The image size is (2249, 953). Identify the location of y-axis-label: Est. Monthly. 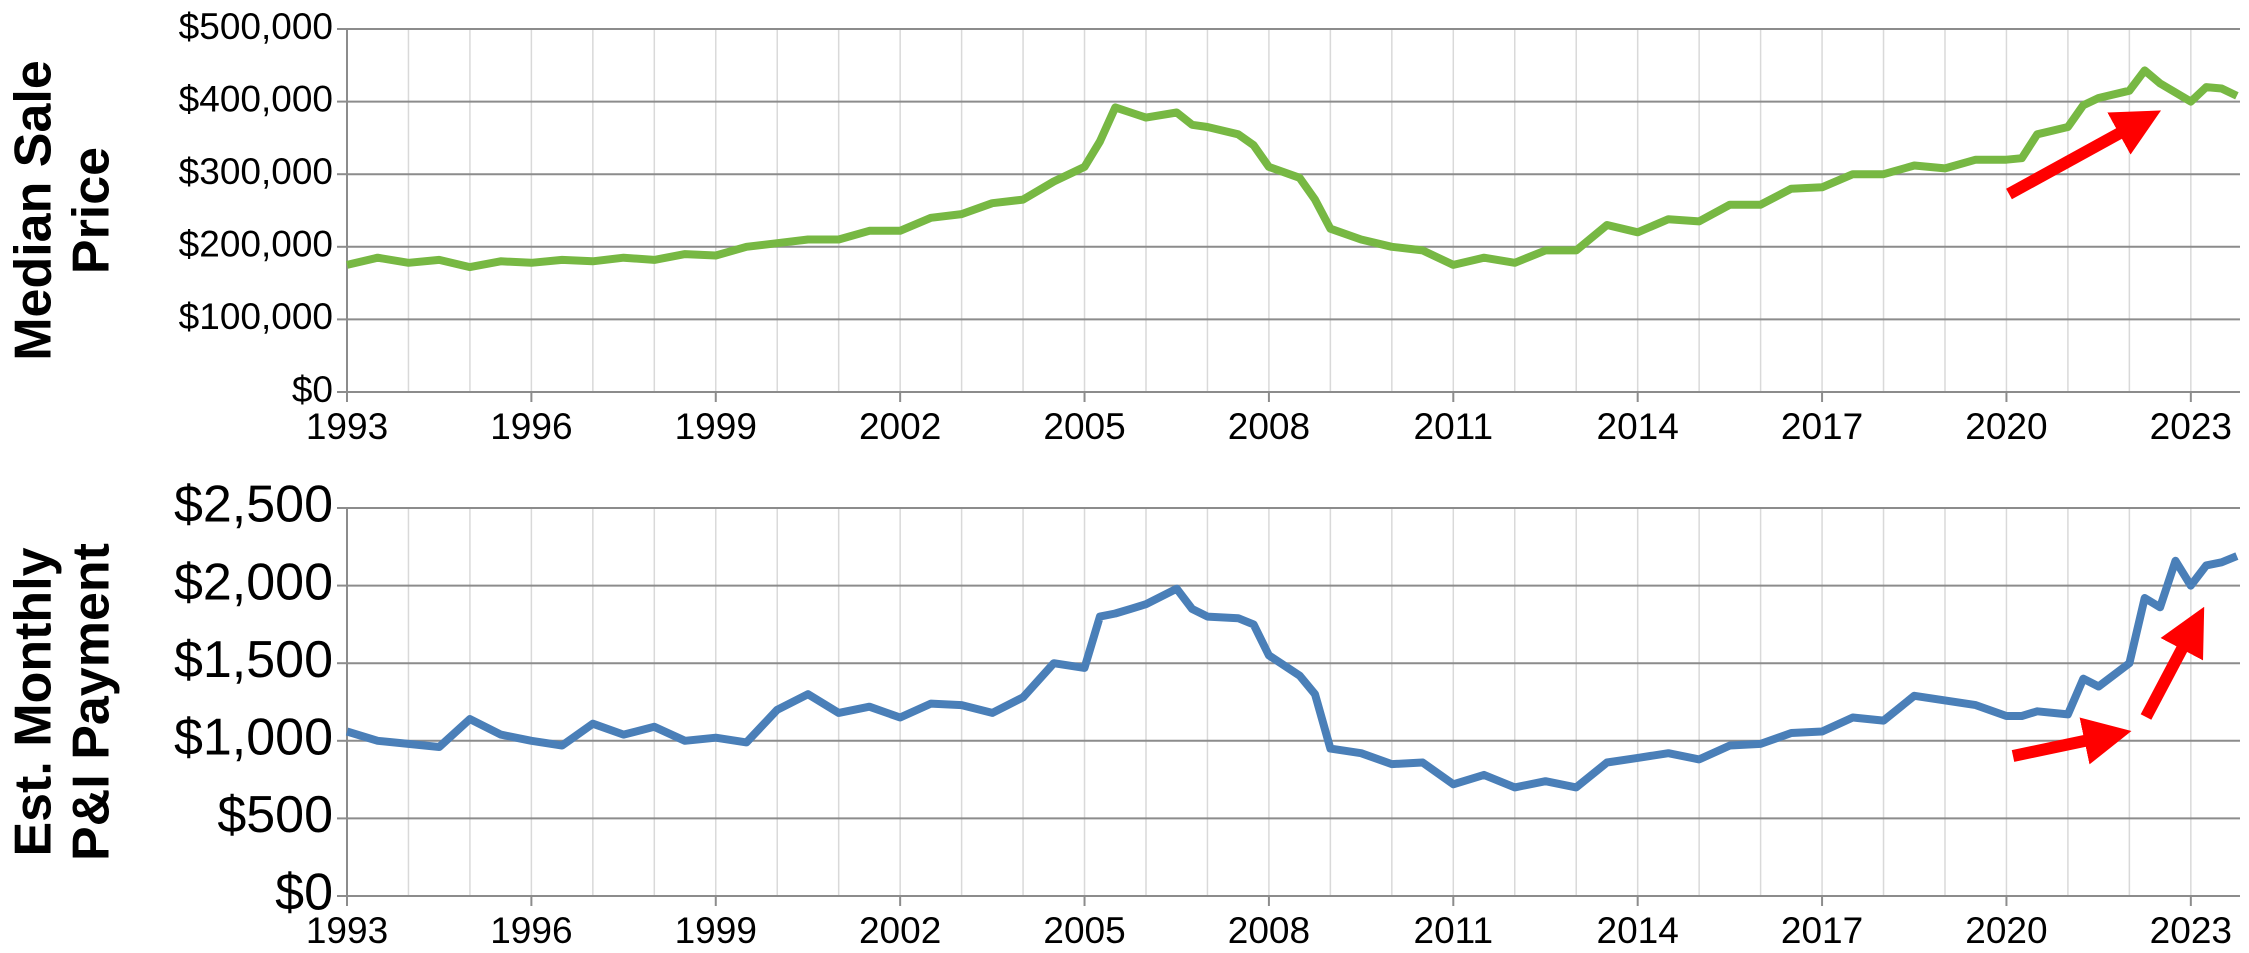
(34, 701).